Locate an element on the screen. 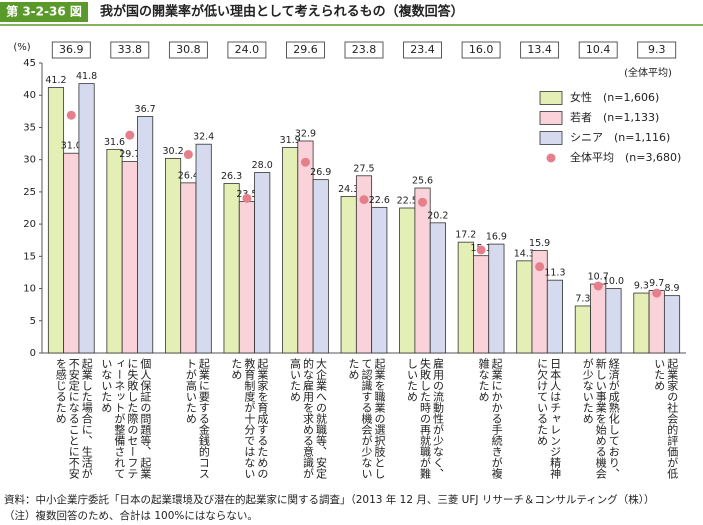  x-tick-label: 日本人はチャレンジ精神に欠けているため is located at coordinates (548, 418).